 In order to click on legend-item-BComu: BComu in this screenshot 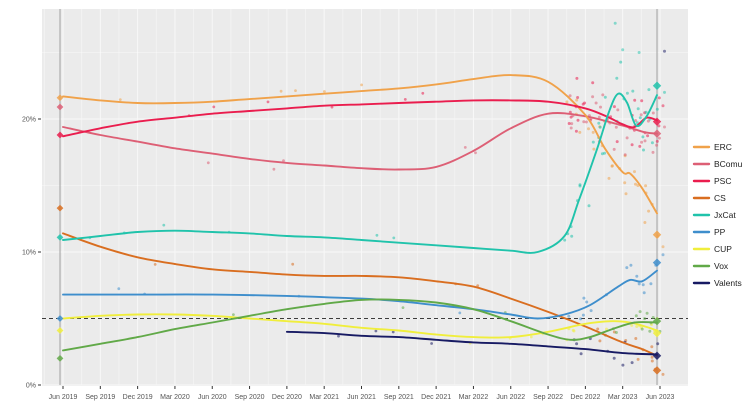, I will do `click(717, 164)`.